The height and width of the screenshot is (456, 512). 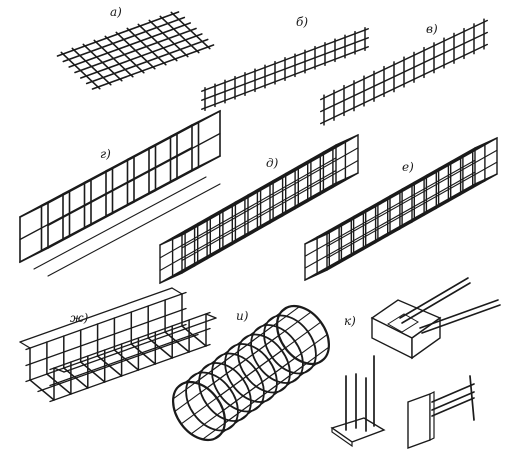 I want to click on cylindrical-cage-drawing, so click(x=251, y=373).